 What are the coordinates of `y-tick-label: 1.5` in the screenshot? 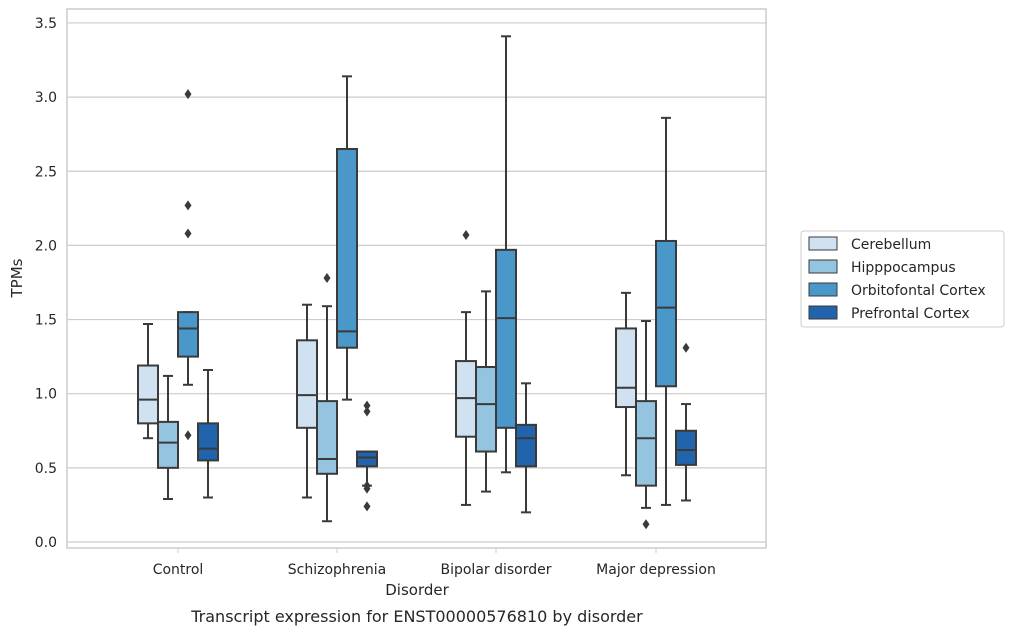 It's located at (46, 321).